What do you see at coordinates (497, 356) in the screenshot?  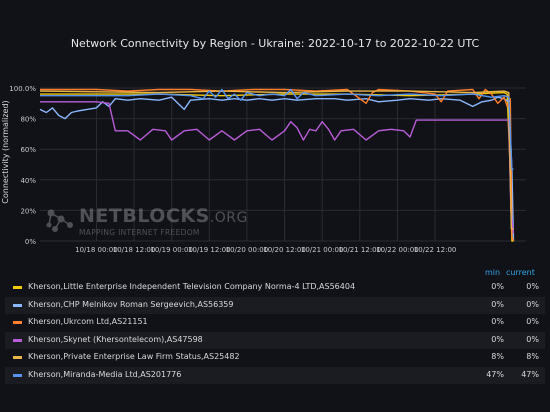 I see `legend-min-value: 8%` at bounding box center [497, 356].